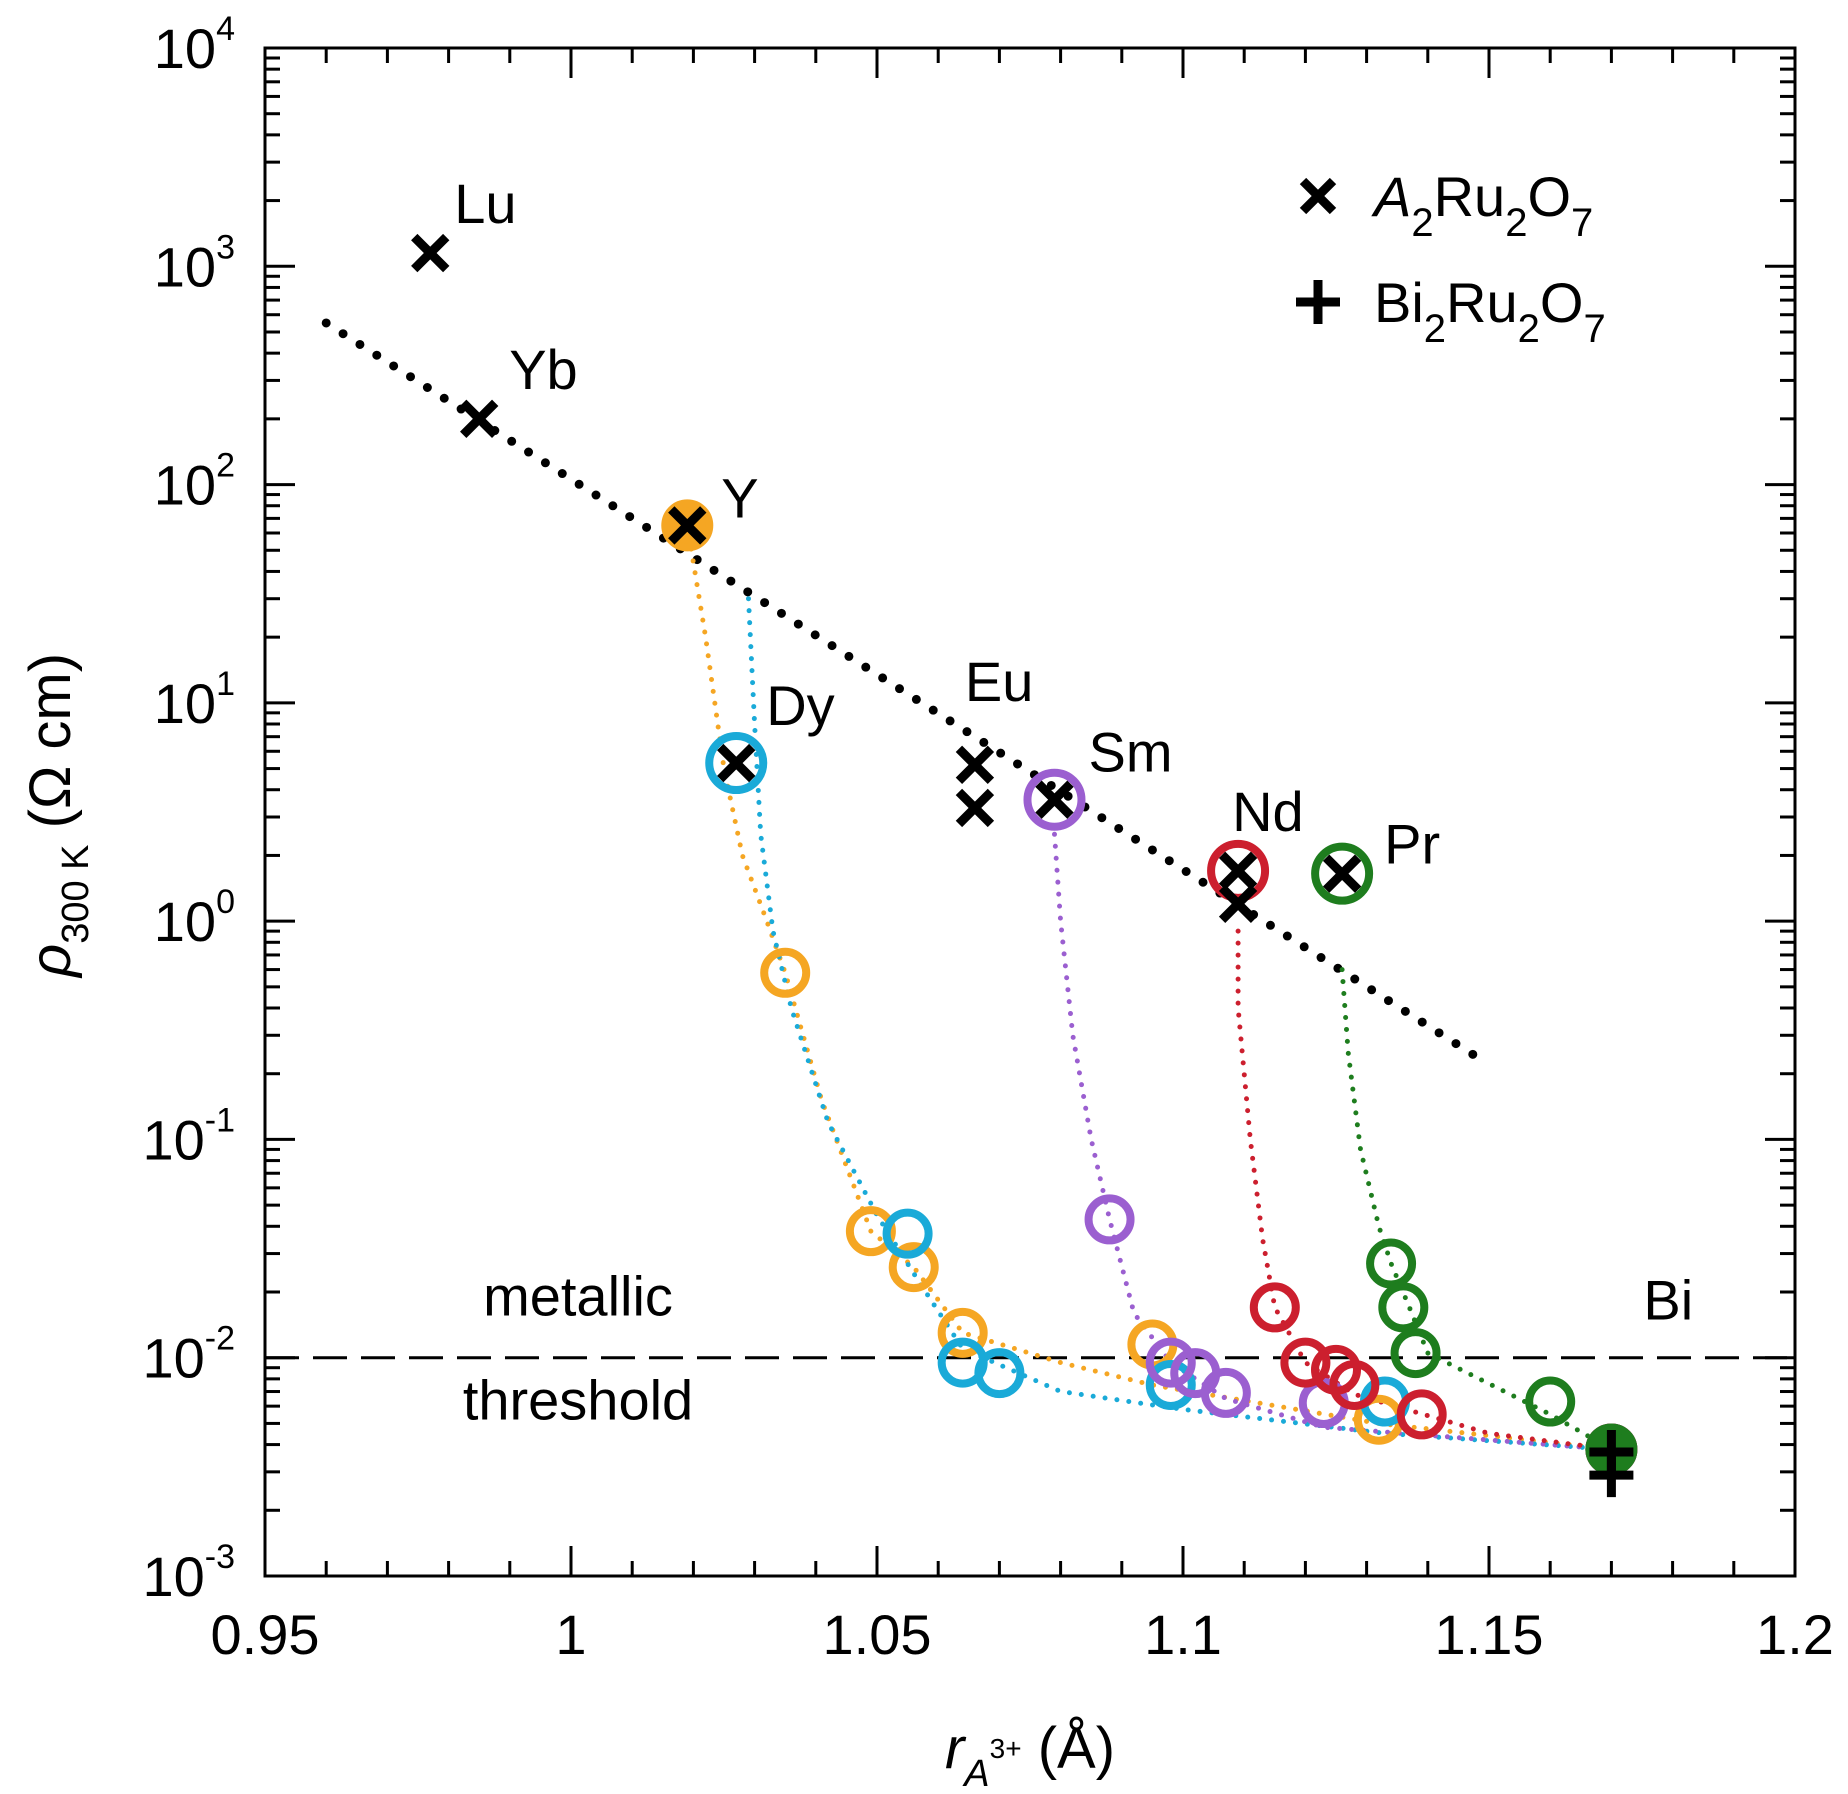  I want to click on dotted-path-sm-bi, so click(1333, 1141).